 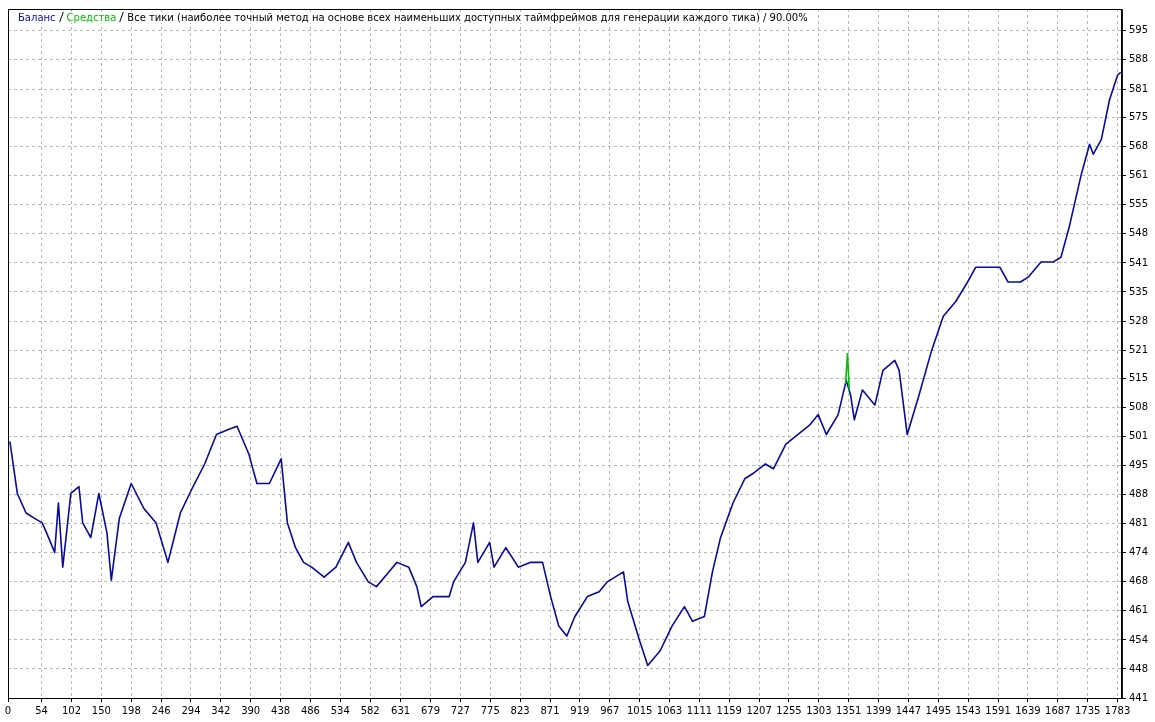 What do you see at coordinates (1138, 117) in the screenshot?
I see `y-tick-label: 575` at bounding box center [1138, 117].